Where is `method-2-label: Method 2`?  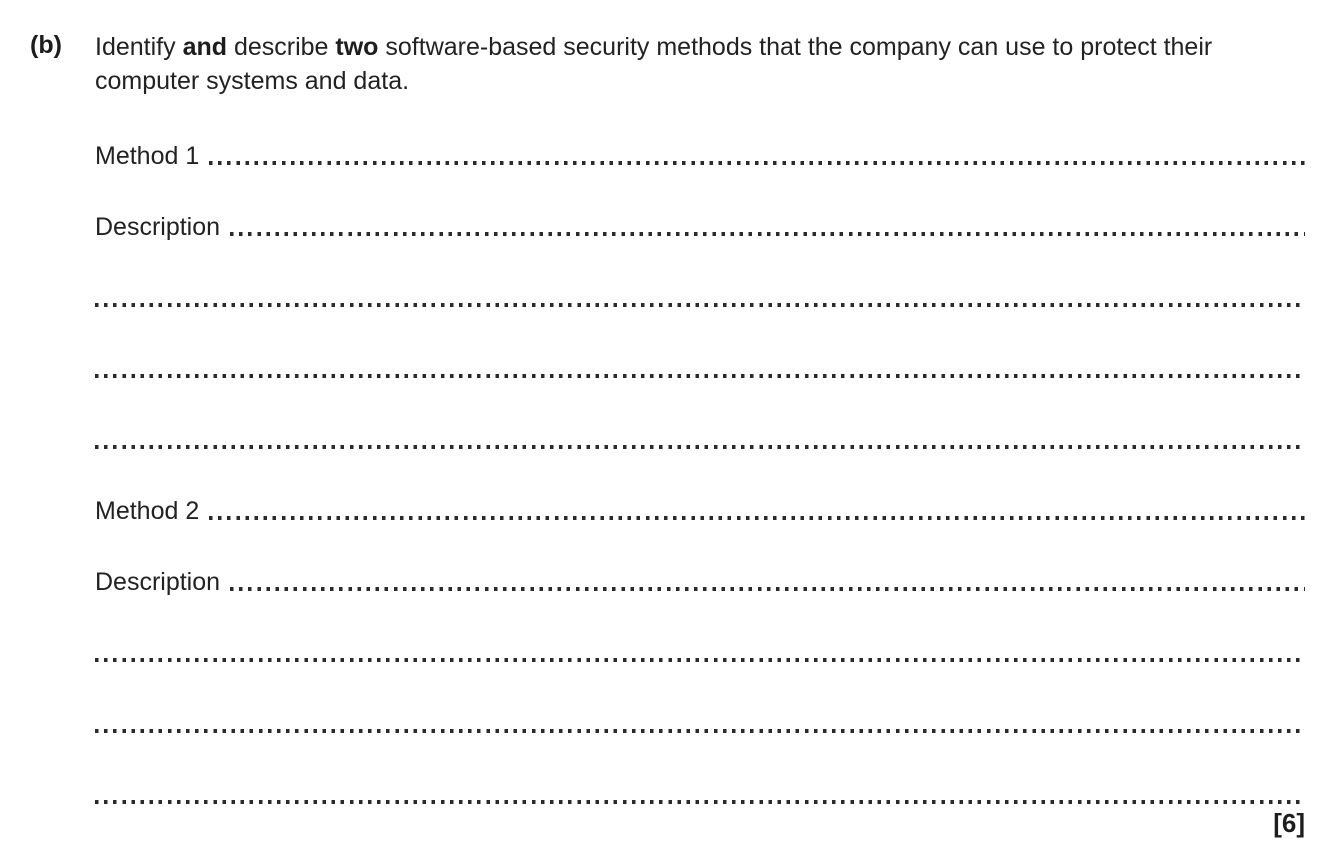
method-2-label: Method 2 is located at coordinates (147, 511).